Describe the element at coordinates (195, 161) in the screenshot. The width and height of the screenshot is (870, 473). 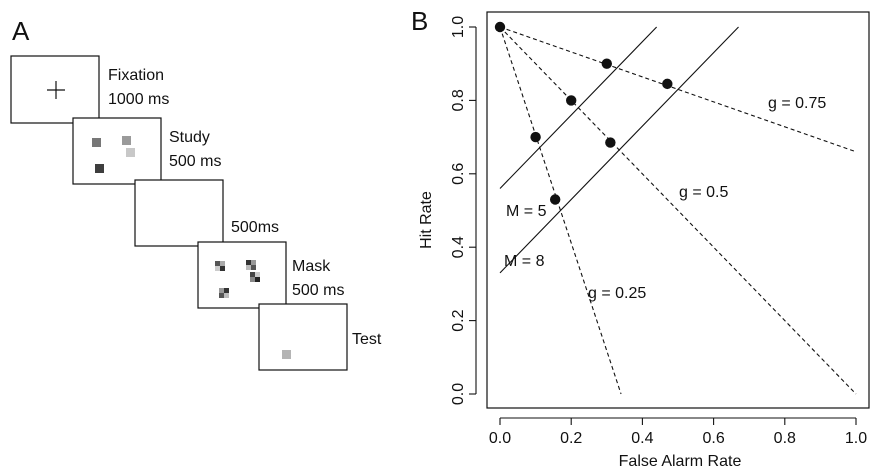
I see `study-duration: 500 ms` at that location.